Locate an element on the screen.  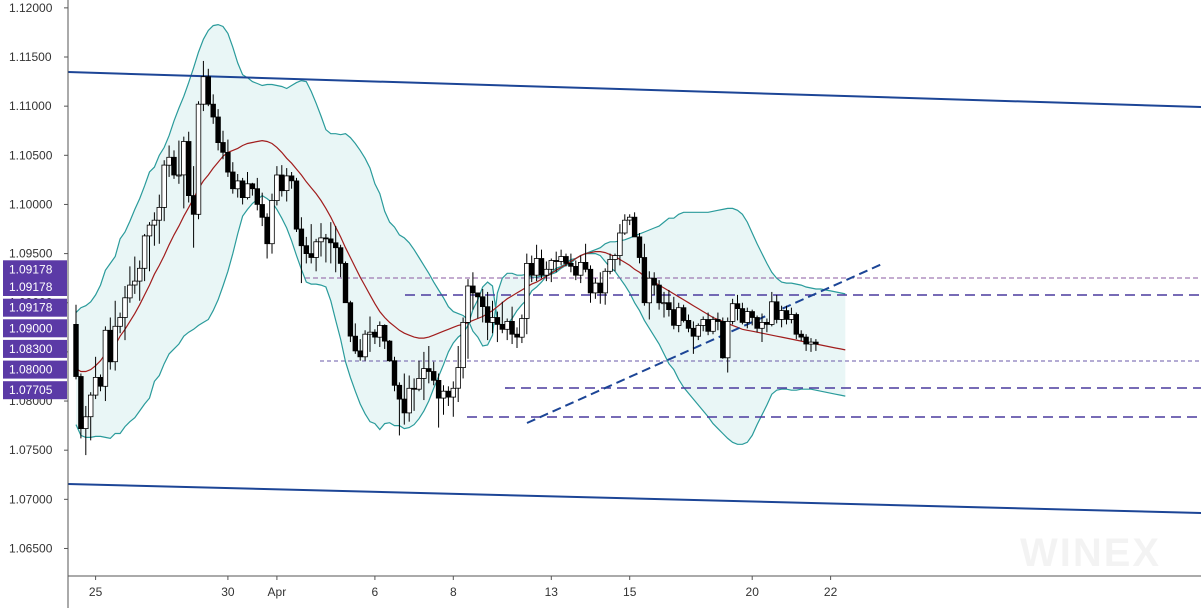
price-label-text: 1.09178 is located at coordinates (31, 287).